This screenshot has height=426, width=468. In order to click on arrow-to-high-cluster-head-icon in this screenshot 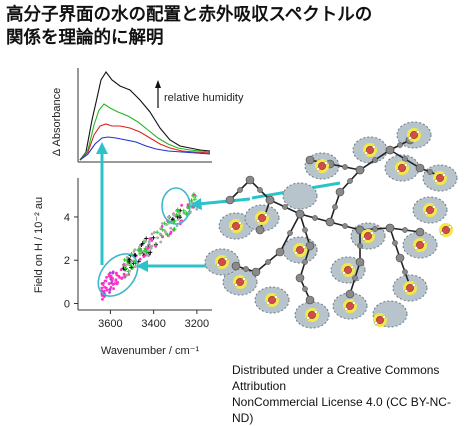, I will do `click(196, 204)`.